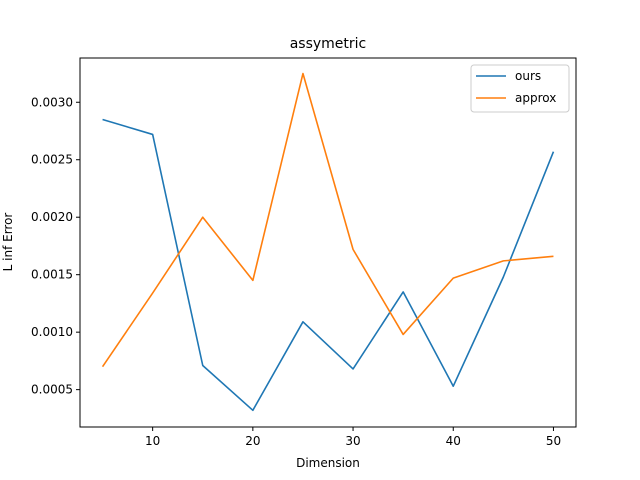 Image resolution: width=640 pixels, height=480 pixels. Describe the element at coordinates (52, 275) in the screenshot. I see `y-tick-label: 0.0015` at that location.